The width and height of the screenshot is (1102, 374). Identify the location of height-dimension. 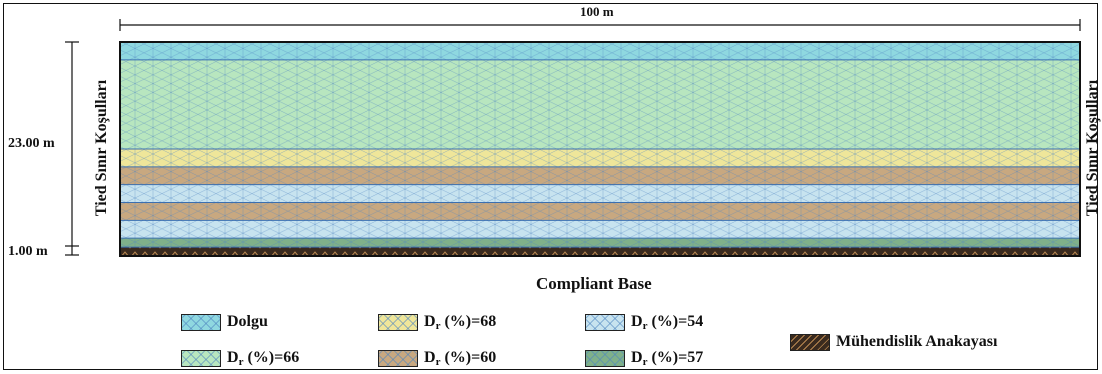
(72, 148).